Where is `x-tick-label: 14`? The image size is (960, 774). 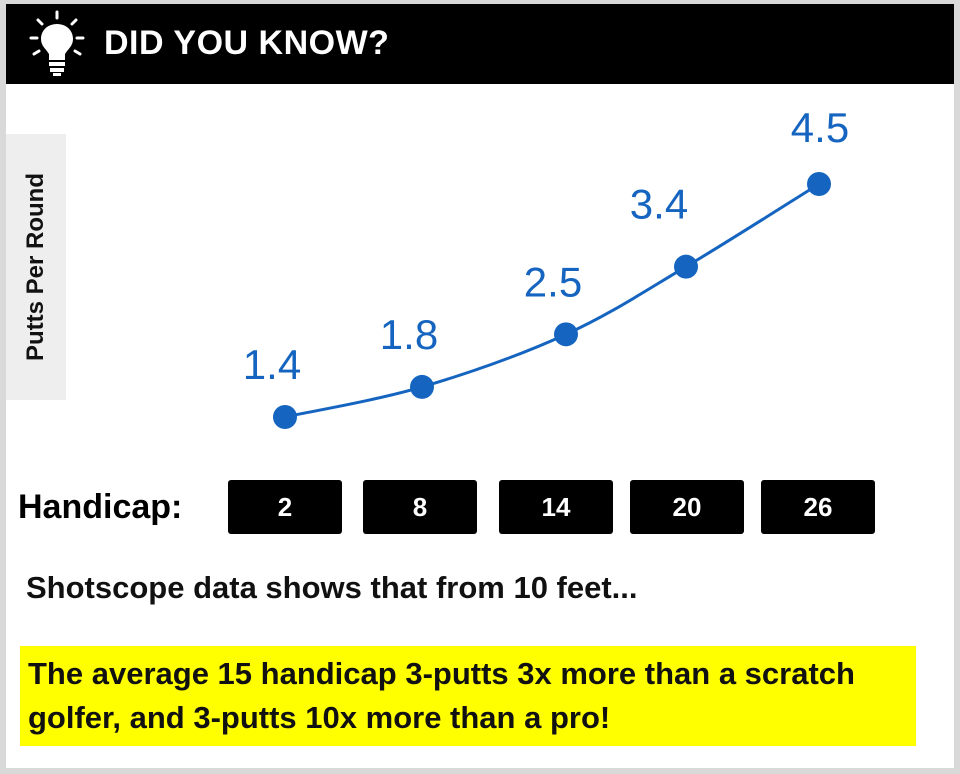 x-tick-label: 14 is located at coordinates (556, 507).